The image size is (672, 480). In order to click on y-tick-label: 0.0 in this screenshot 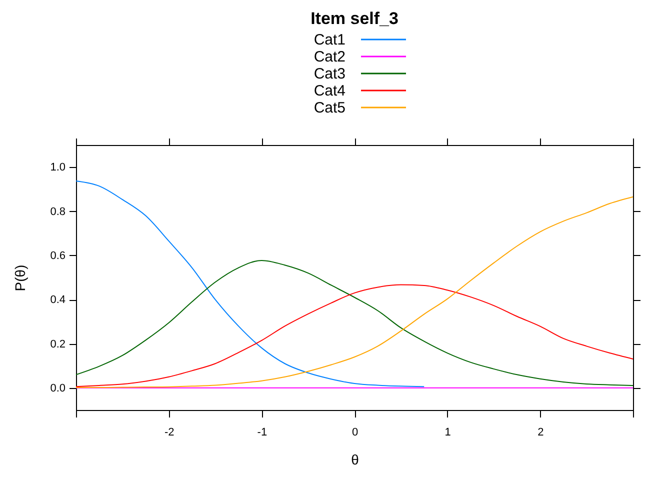, I will do `click(58, 388)`.